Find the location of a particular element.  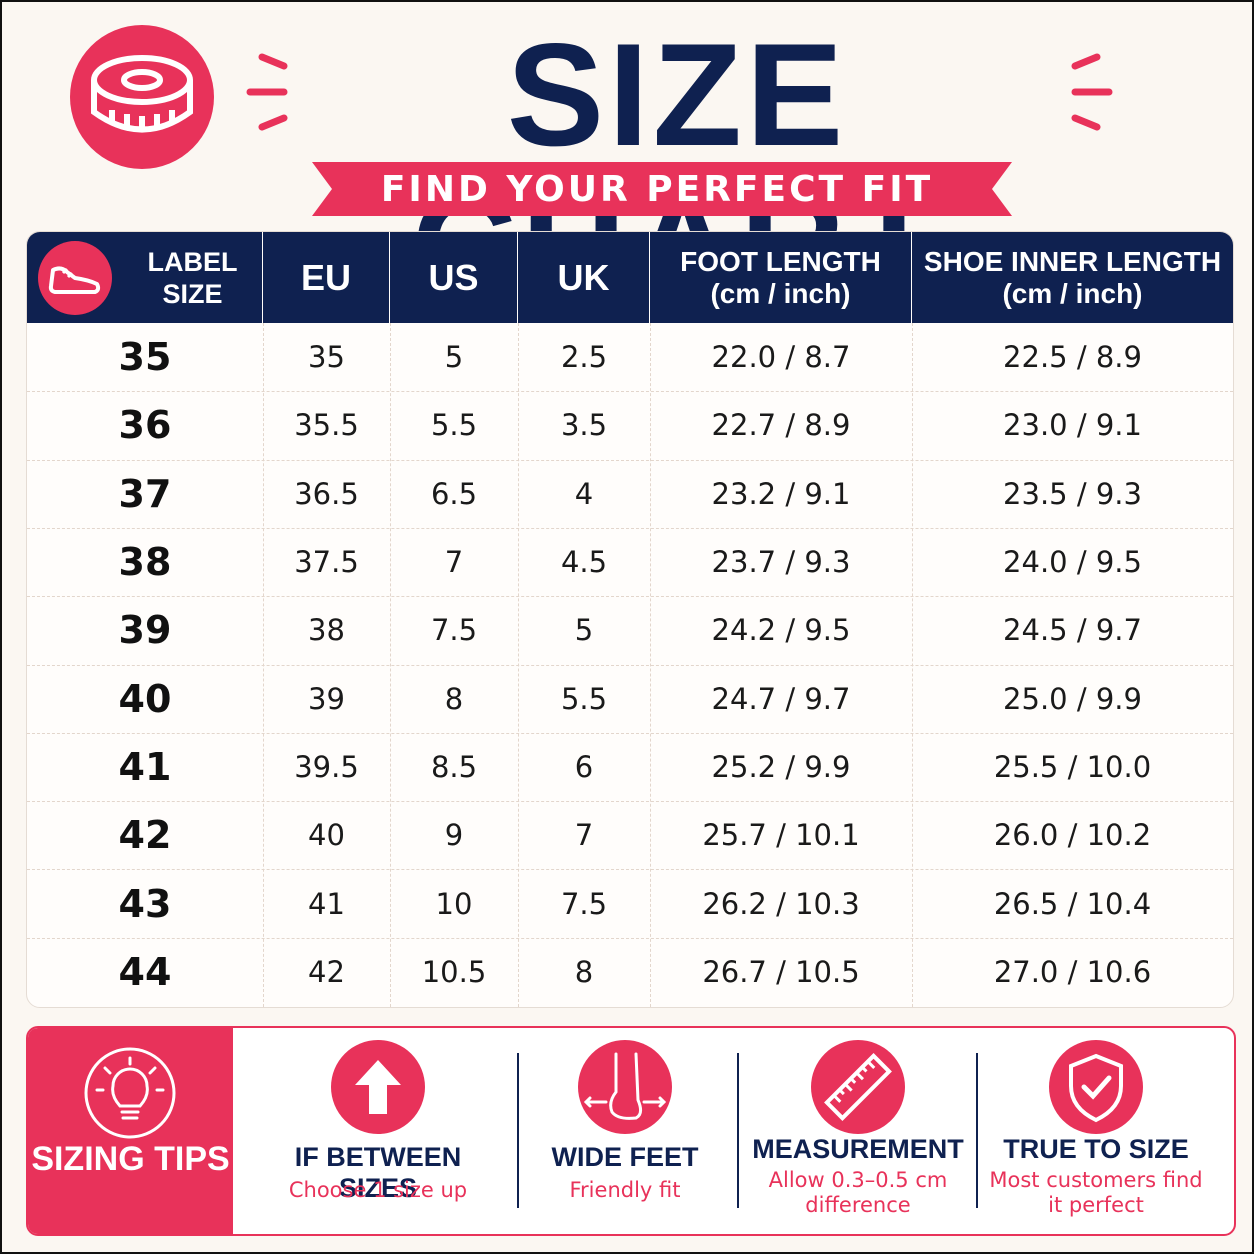

table-cell: 7.5 is located at coordinates (584, 903).